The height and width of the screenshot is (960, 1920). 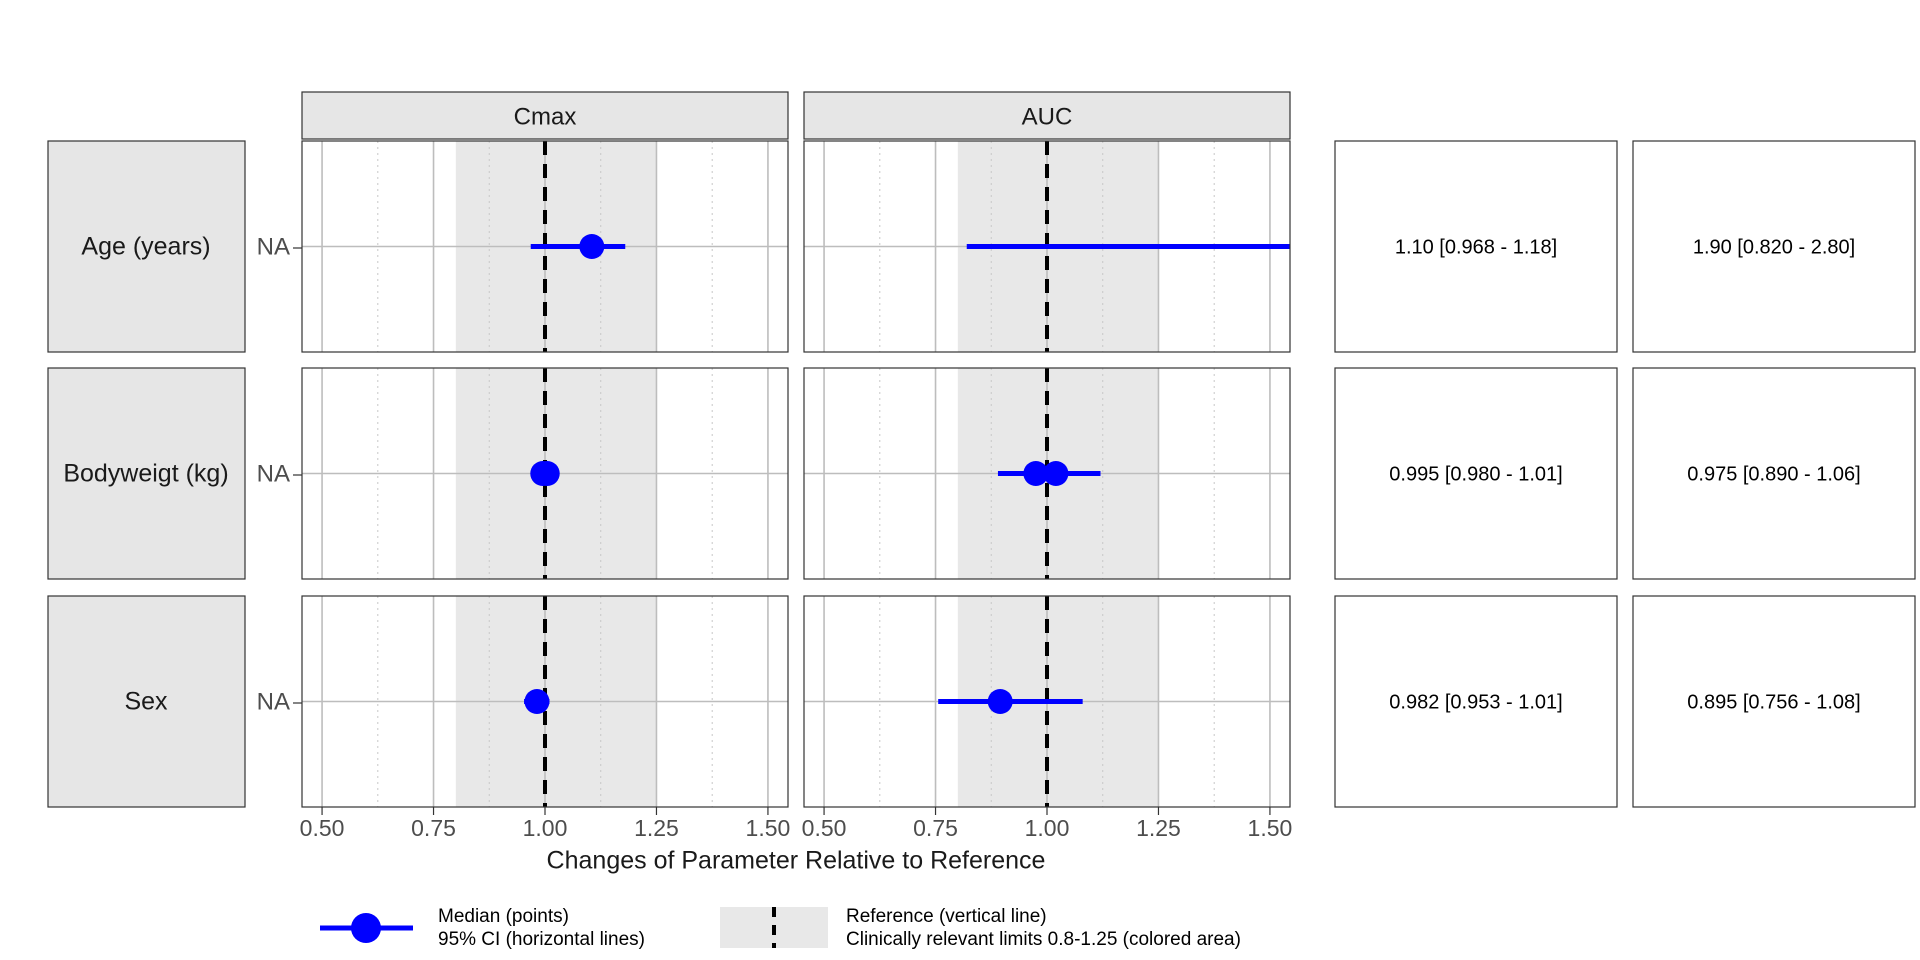 I want to click on table-cell-sex-auc-text: 0.895 [0.756 - 1.08], so click(x=1773, y=702).